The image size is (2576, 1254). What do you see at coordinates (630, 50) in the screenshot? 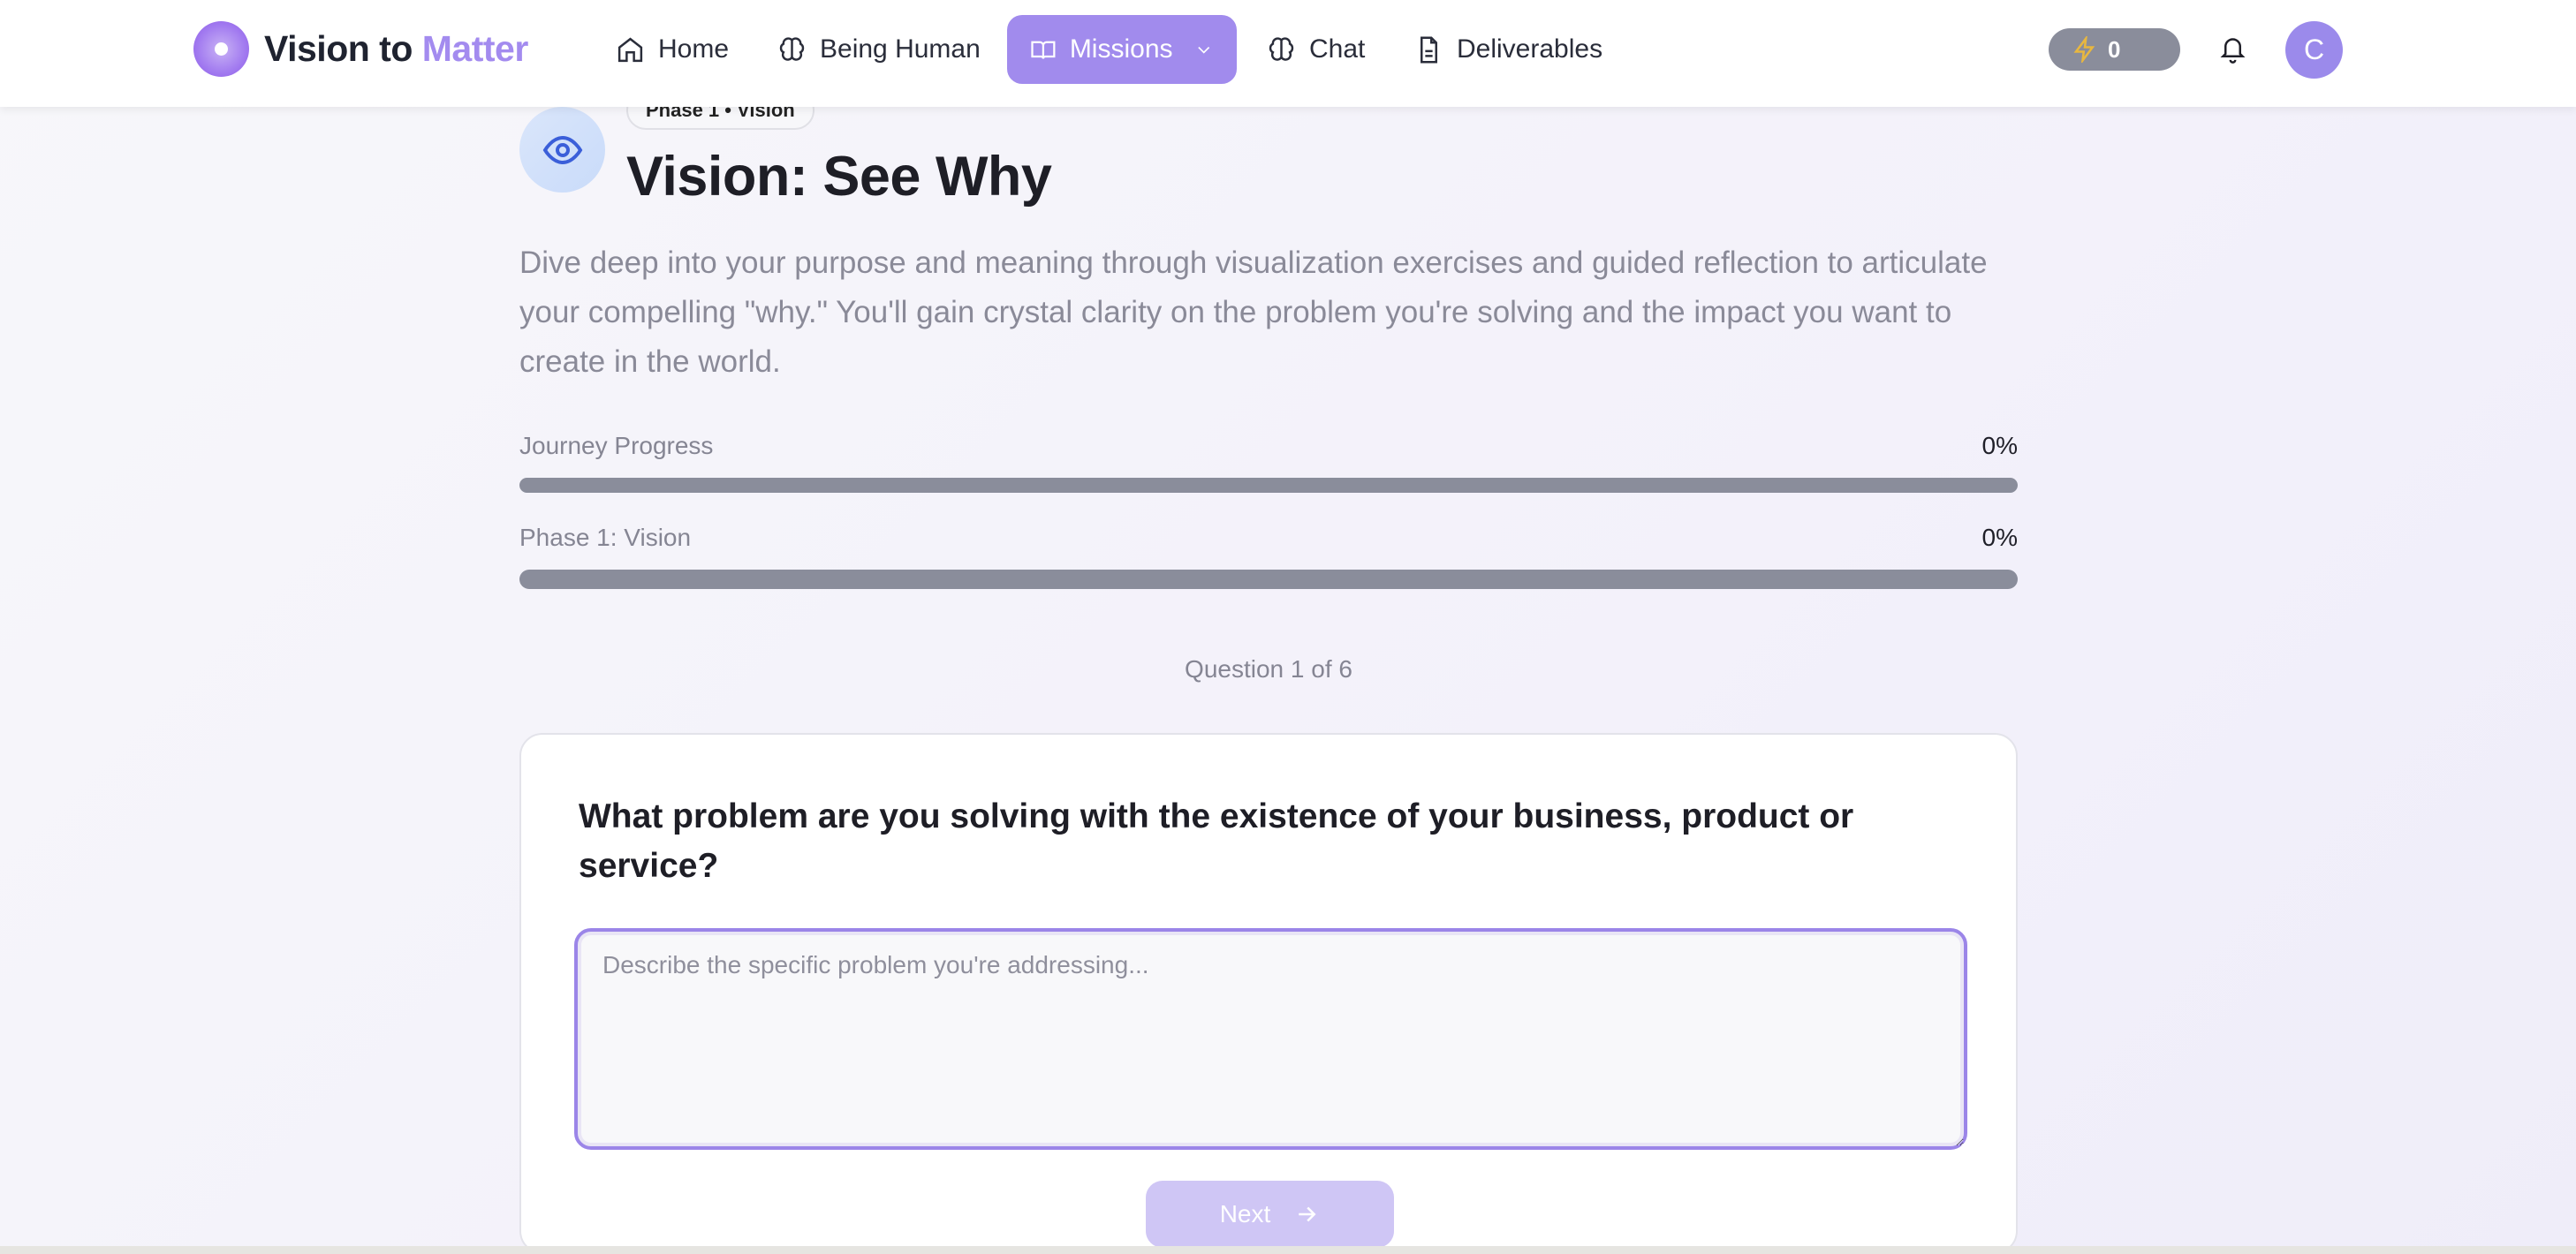
I see `home-icon` at bounding box center [630, 50].